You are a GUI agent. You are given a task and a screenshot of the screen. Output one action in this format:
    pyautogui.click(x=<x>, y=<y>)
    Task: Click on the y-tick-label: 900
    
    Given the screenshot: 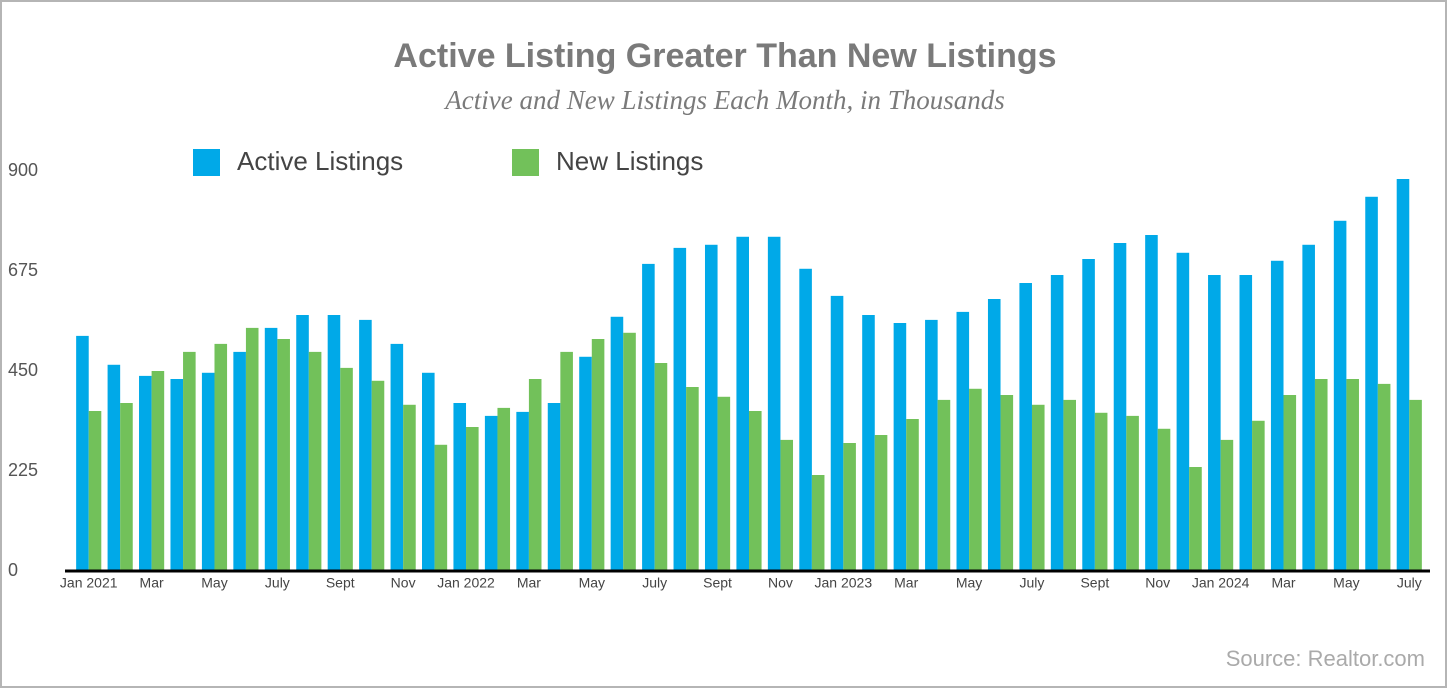 What is the action you would take?
    pyautogui.click(x=23, y=170)
    